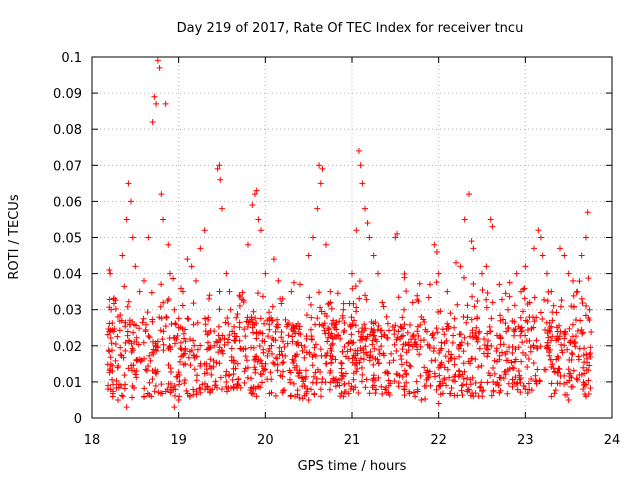  I want to click on y-tick-label: 0.01, so click(67, 383).